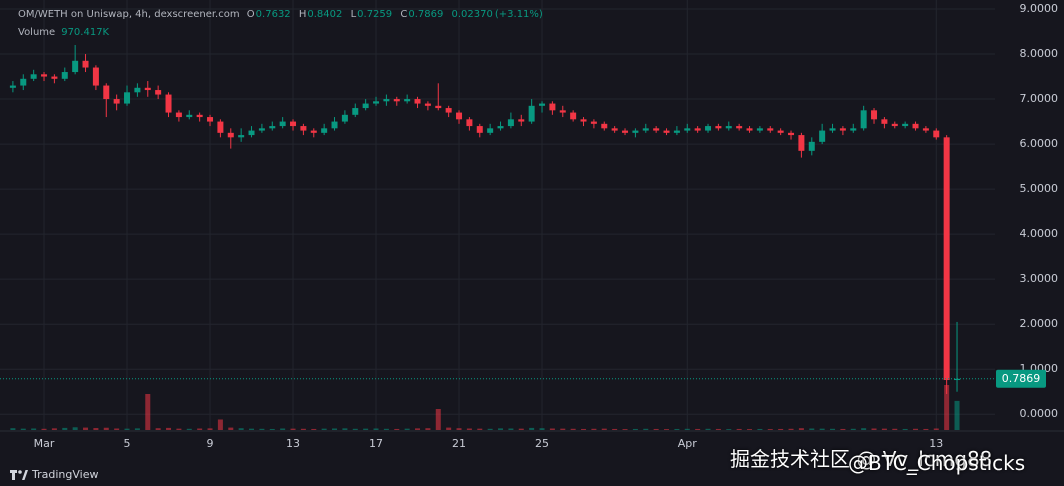 The image size is (1064, 486). Describe the element at coordinates (1039, 8) in the screenshot. I see `y-tick-label: 9.0000` at that location.